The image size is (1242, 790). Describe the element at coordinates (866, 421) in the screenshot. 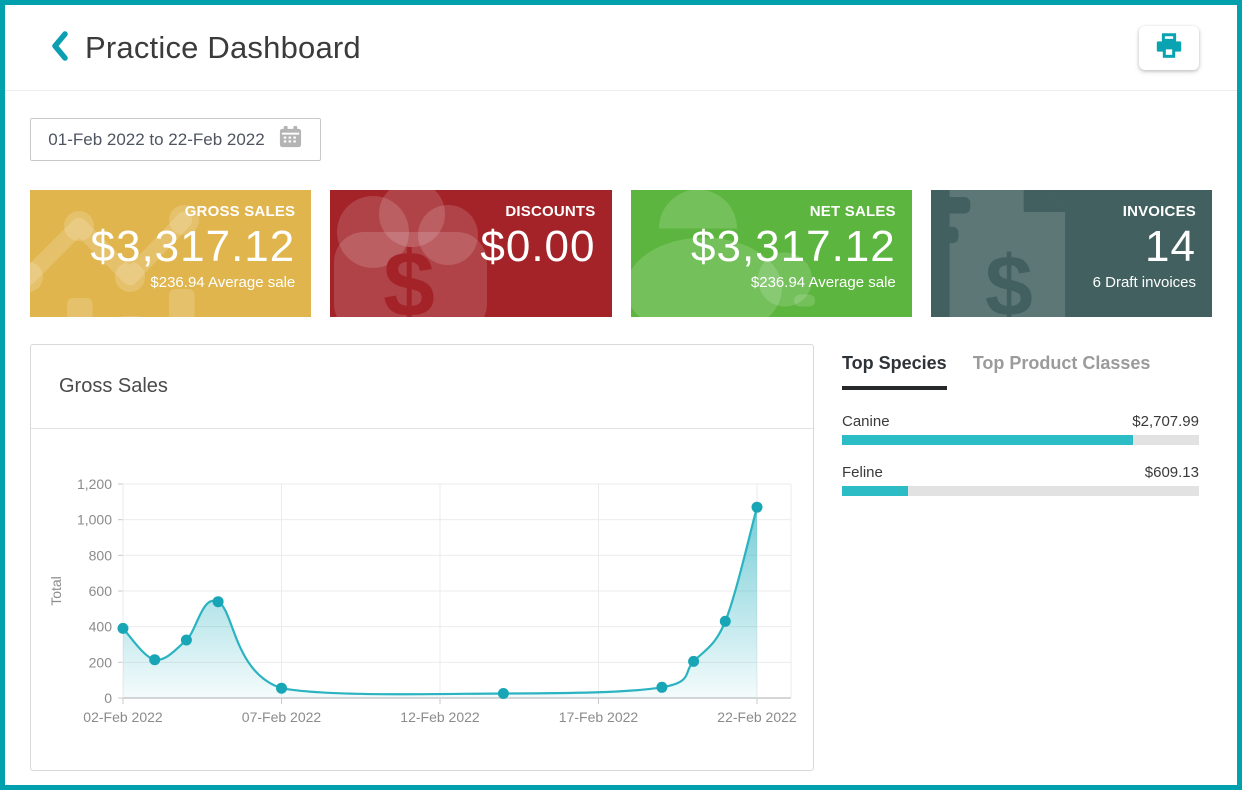

I see `species-label: Canine` at that location.